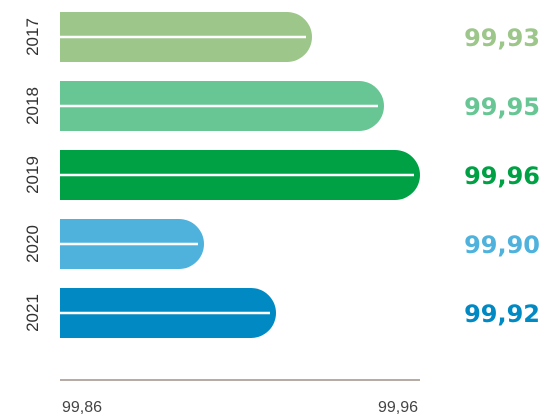  What do you see at coordinates (502, 245) in the screenshot?
I see `value-label-2020: 99,90` at bounding box center [502, 245].